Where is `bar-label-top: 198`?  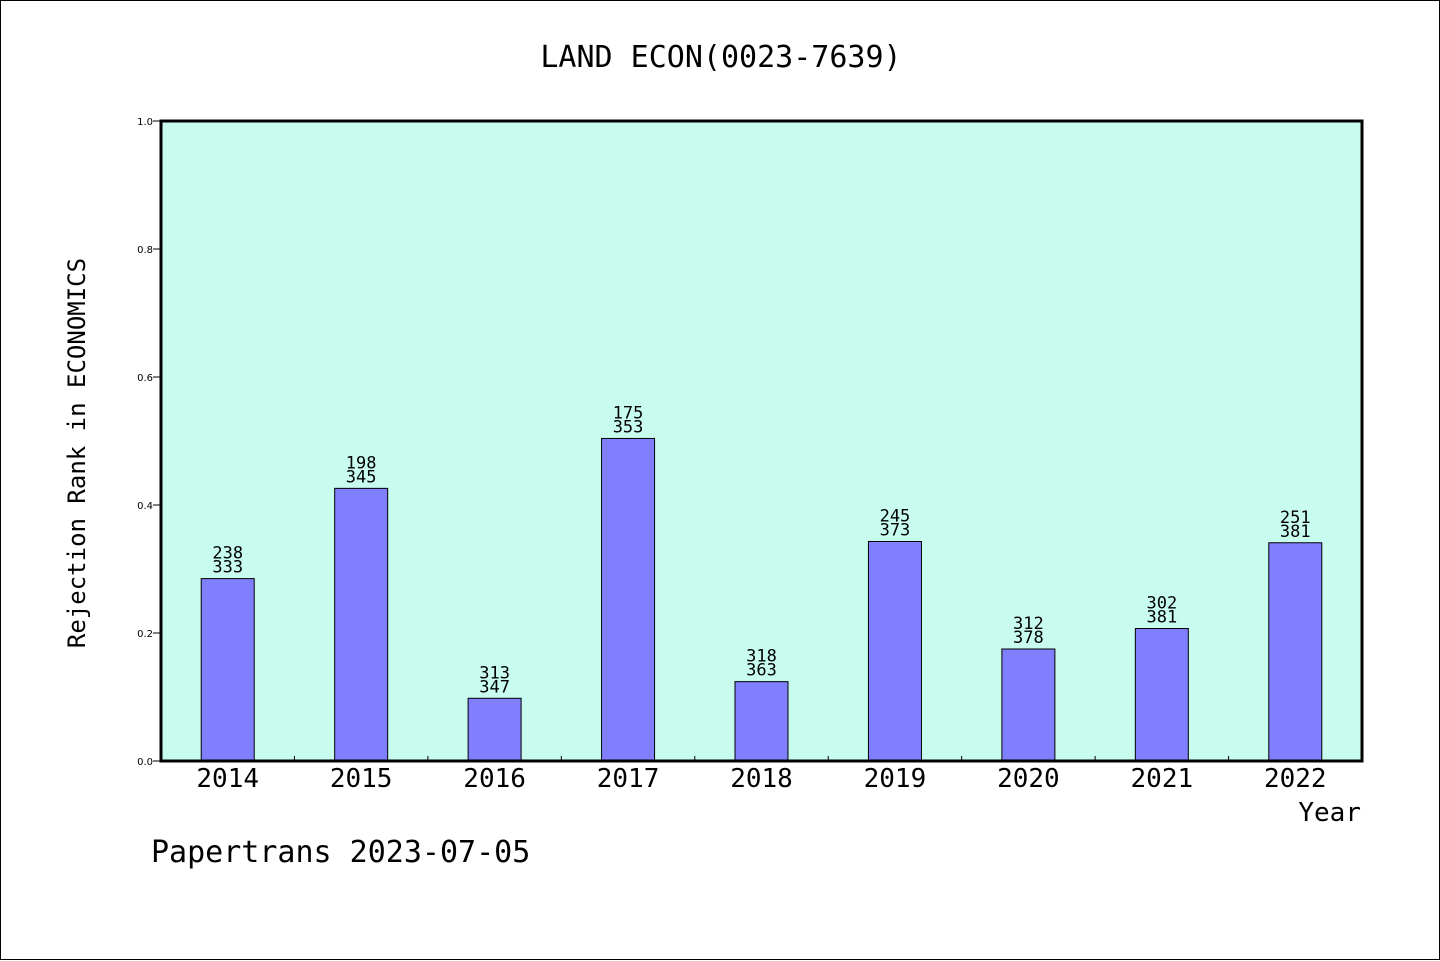
bar-label-top: 198 is located at coordinates (361, 463).